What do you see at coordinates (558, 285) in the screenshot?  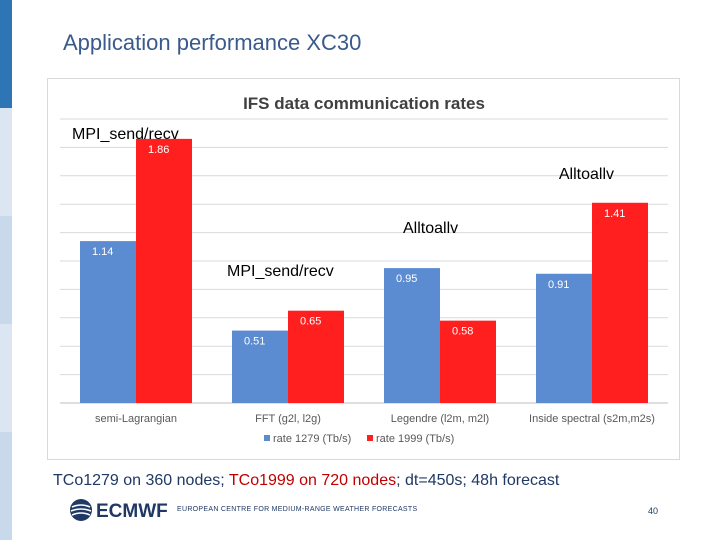 I see `bar-value-label: 0.91` at bounding box center [558, 285].